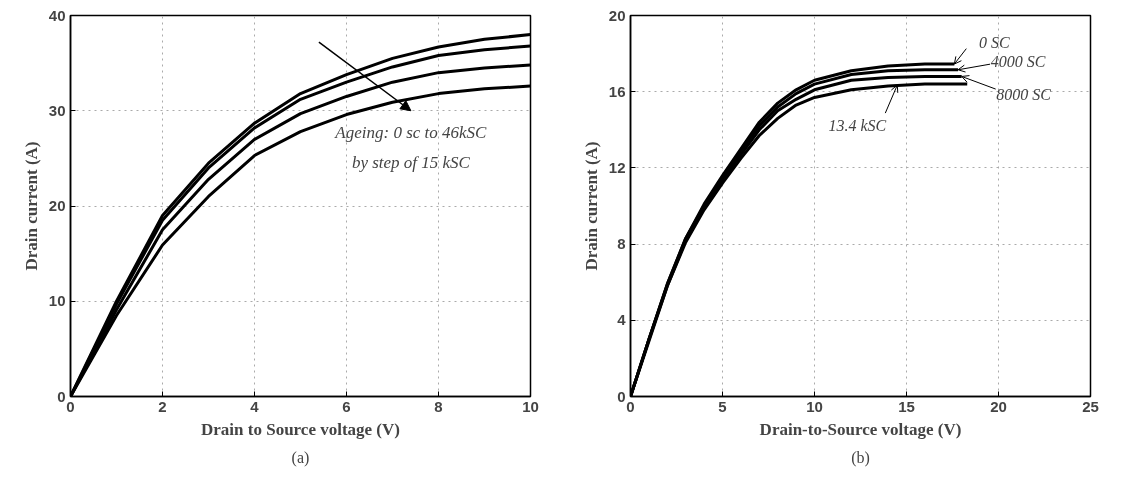 This screenshot has height=479, width=1135. What do you see at coordinates (300, 457) in the screenshot?
I see `text: (a)` at bounding box center [300, 457].